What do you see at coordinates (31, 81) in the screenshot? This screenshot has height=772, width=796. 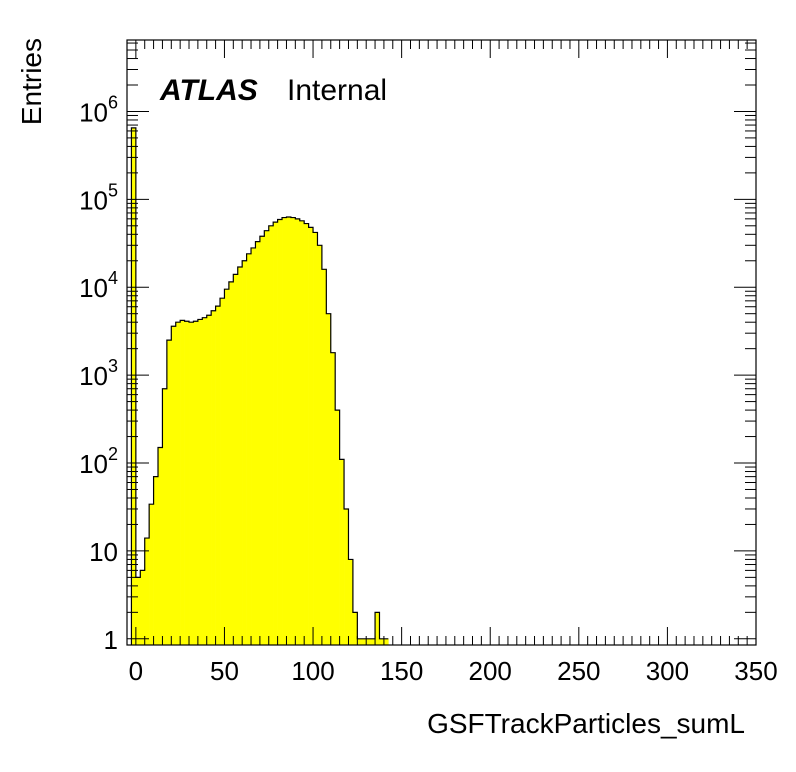 I see `y-axis-title: Entries` at bounding box center [31, 81].